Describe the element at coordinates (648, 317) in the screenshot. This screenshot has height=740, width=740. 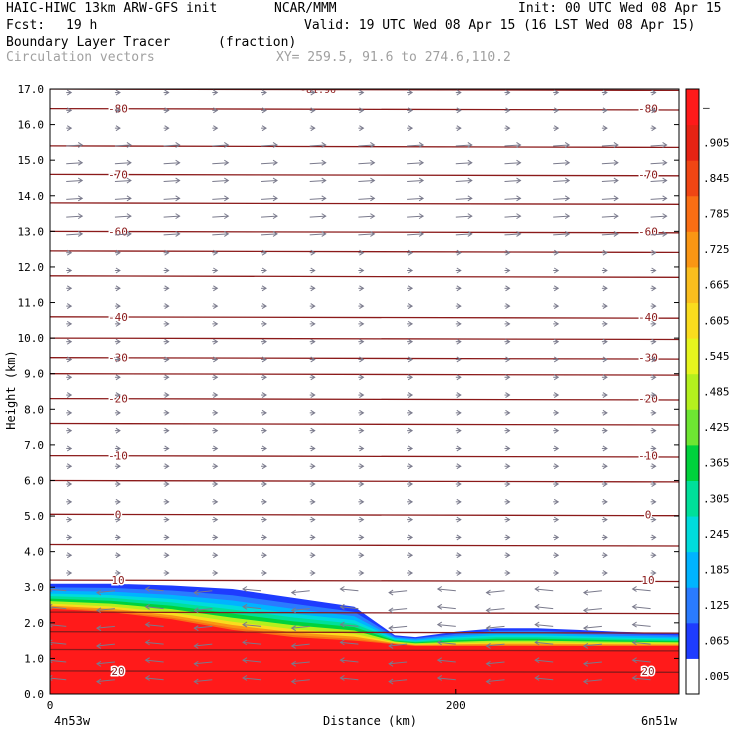
I see `contour-label: -40` at that location.